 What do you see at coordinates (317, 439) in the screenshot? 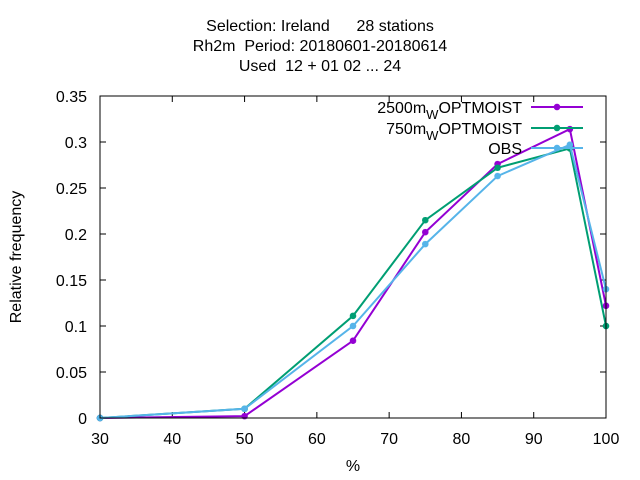
I see `x-tick-label: 60` at bounding box center [317, 439].